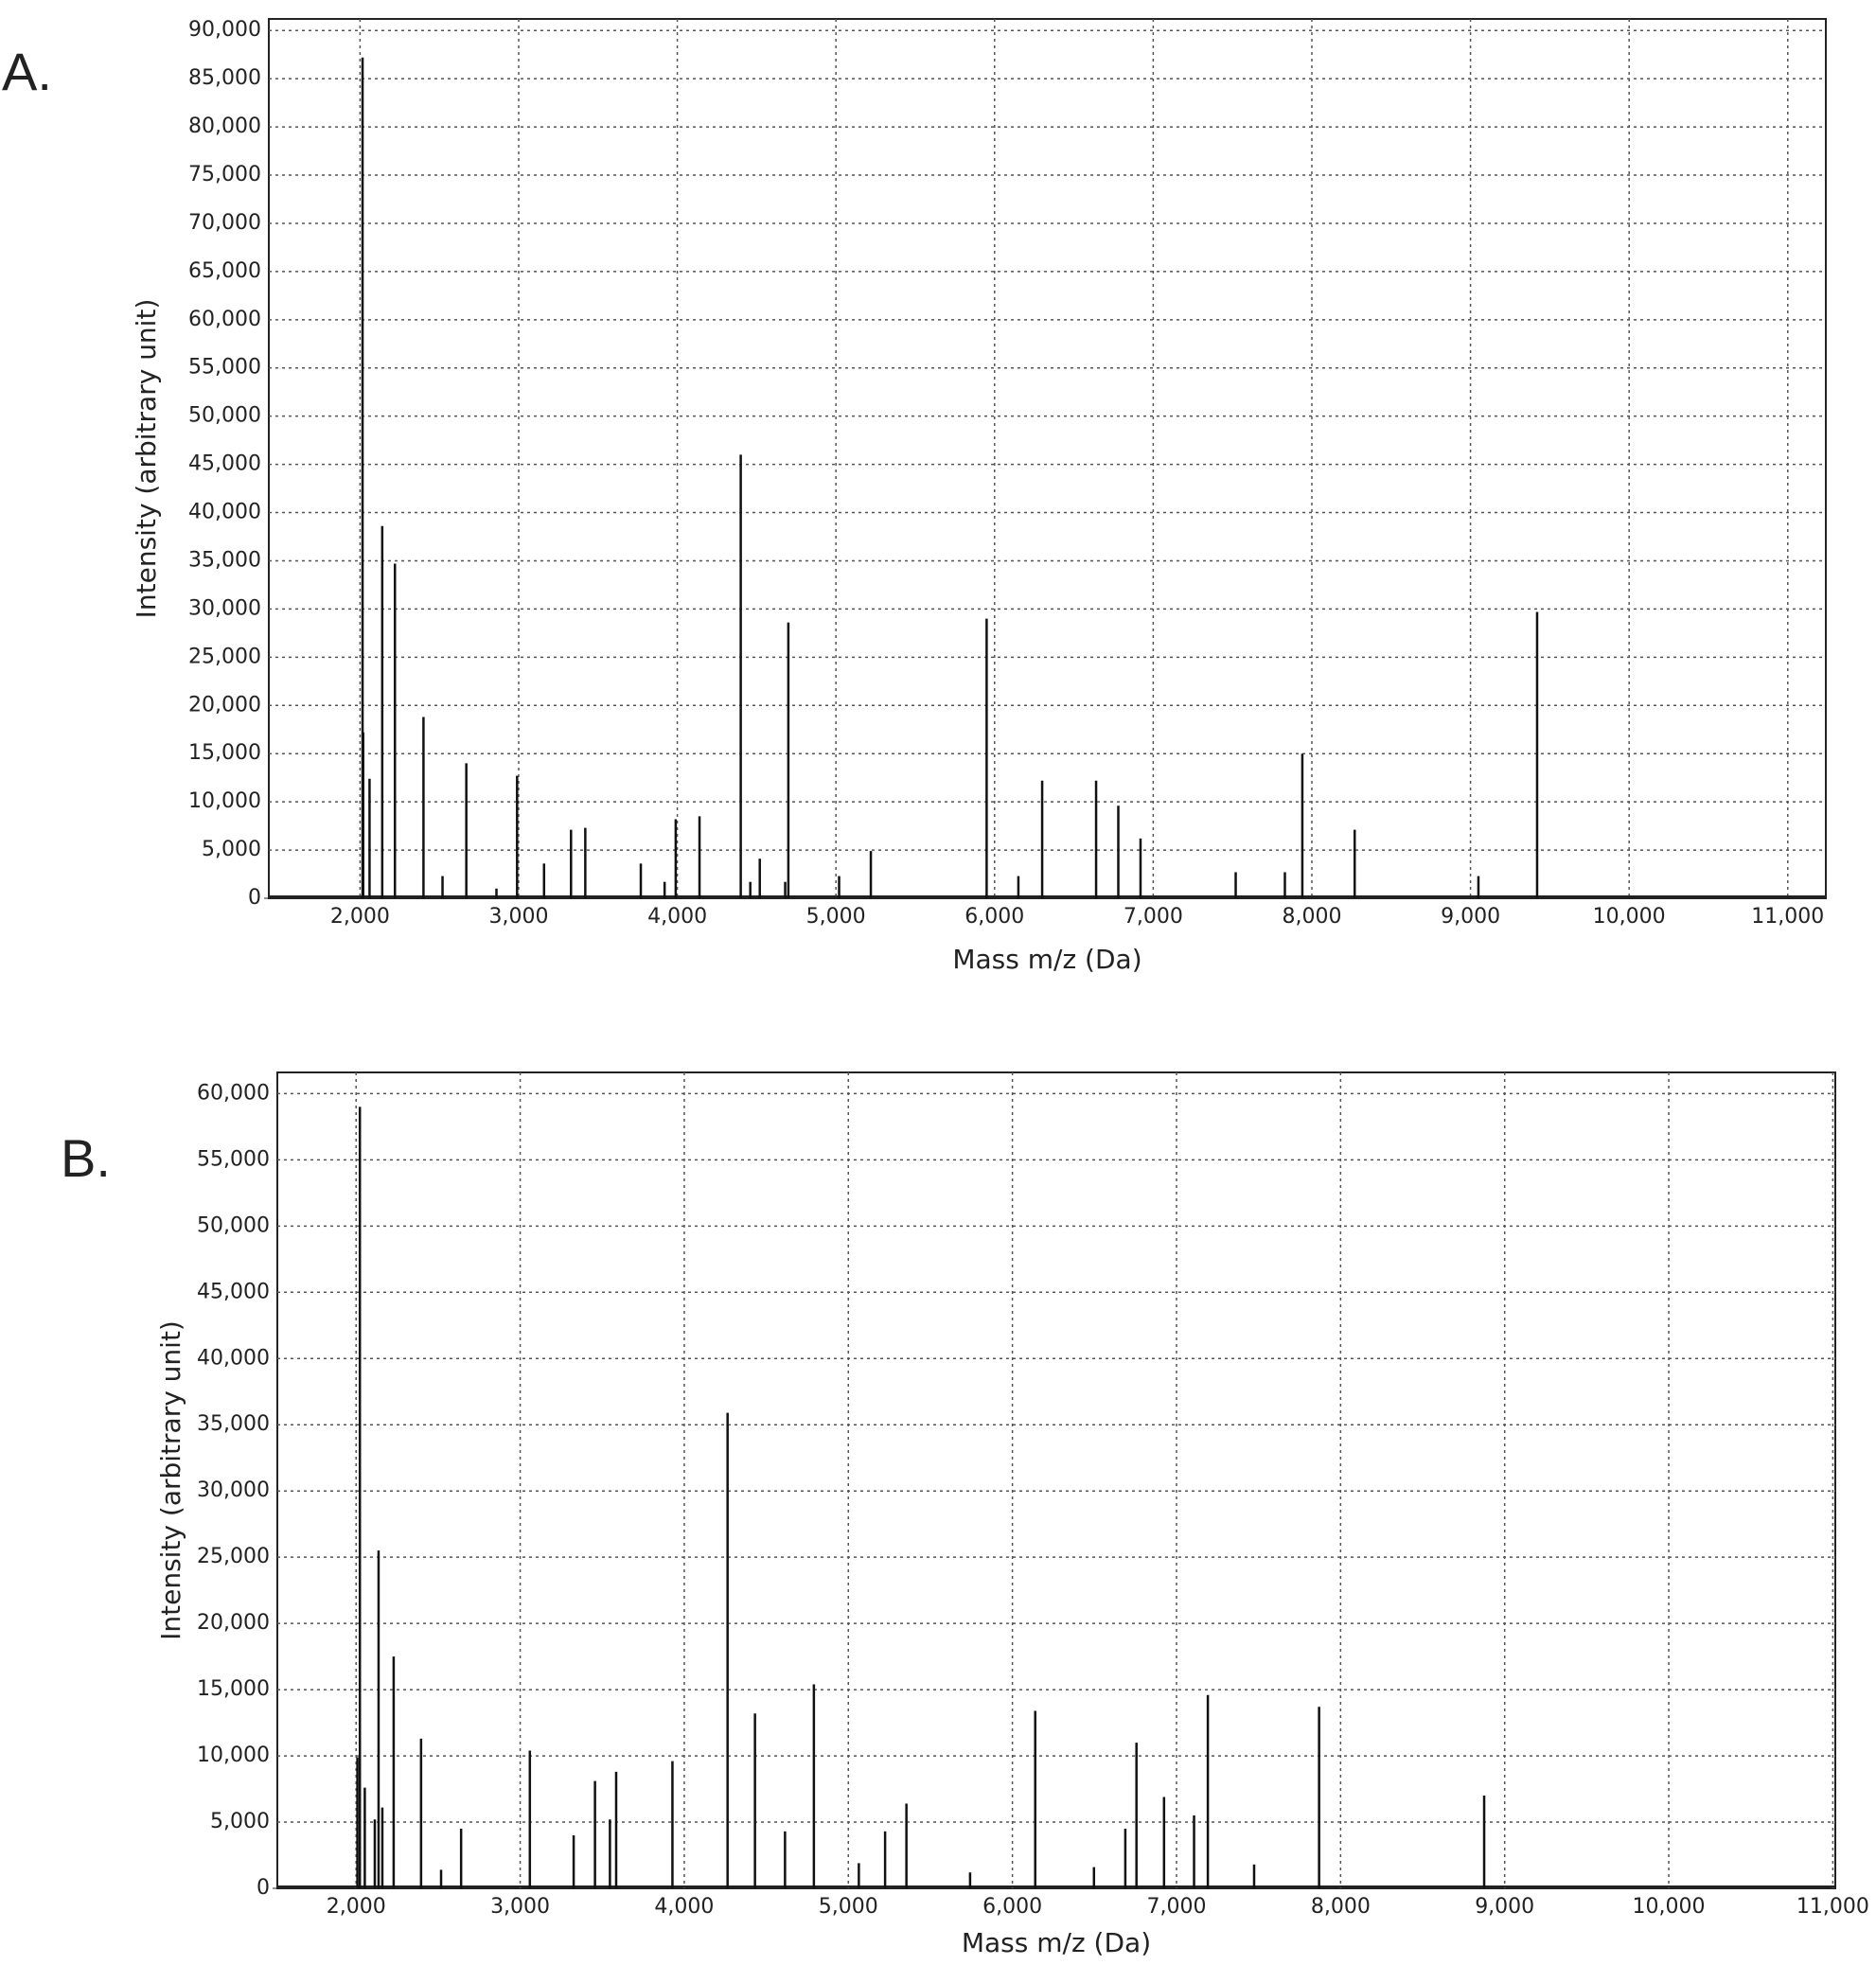 The image size is (1876, 1965). Describe the element at coordinates (224, 271) in the screenshot. I see `y-tick-label: 65,000` at that location.